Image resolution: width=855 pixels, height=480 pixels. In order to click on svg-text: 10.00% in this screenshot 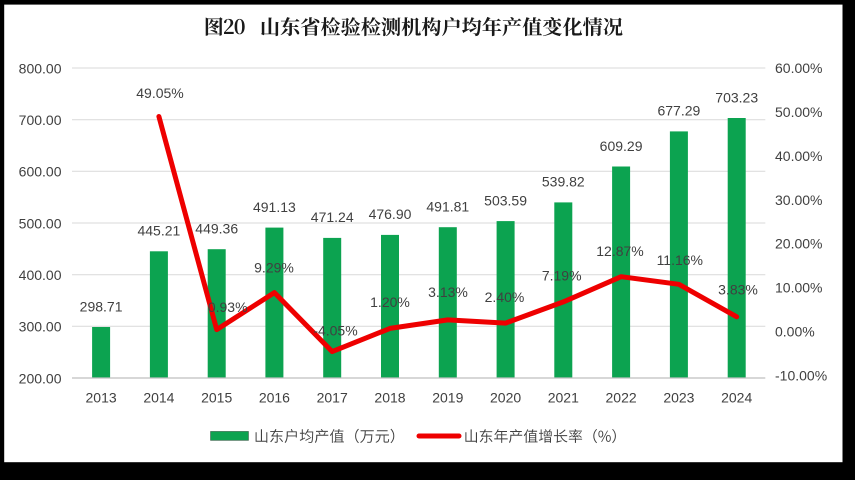, I will do `click(798, 288)`.